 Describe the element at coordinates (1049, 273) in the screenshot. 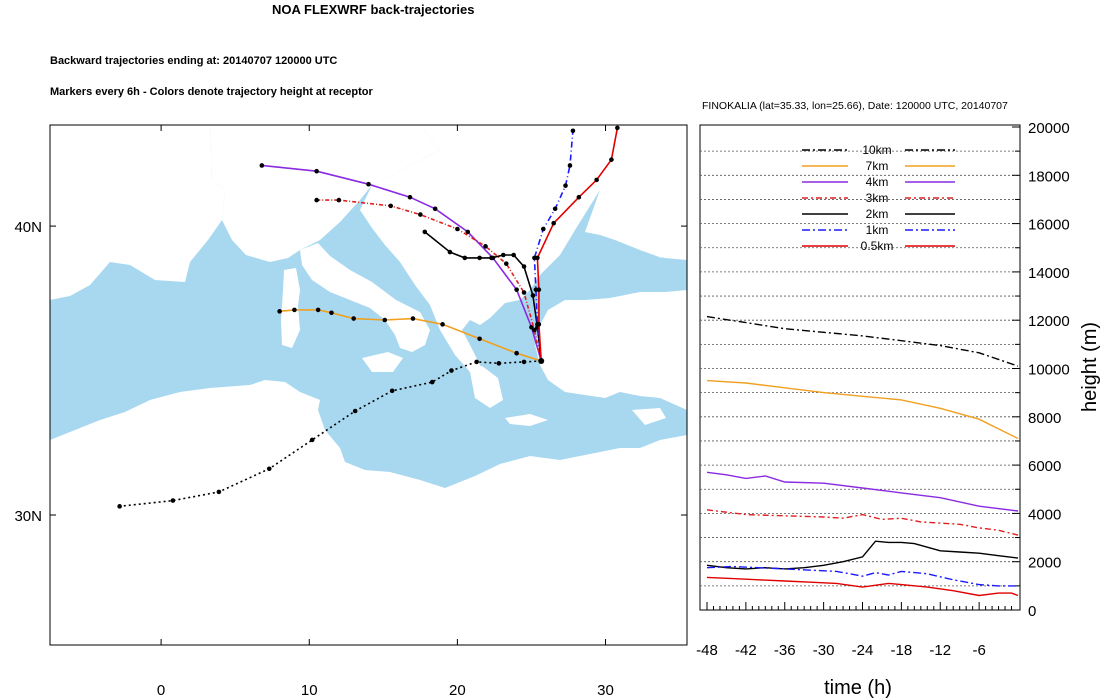

I see `height-y-tick-label: 14000` at that location.